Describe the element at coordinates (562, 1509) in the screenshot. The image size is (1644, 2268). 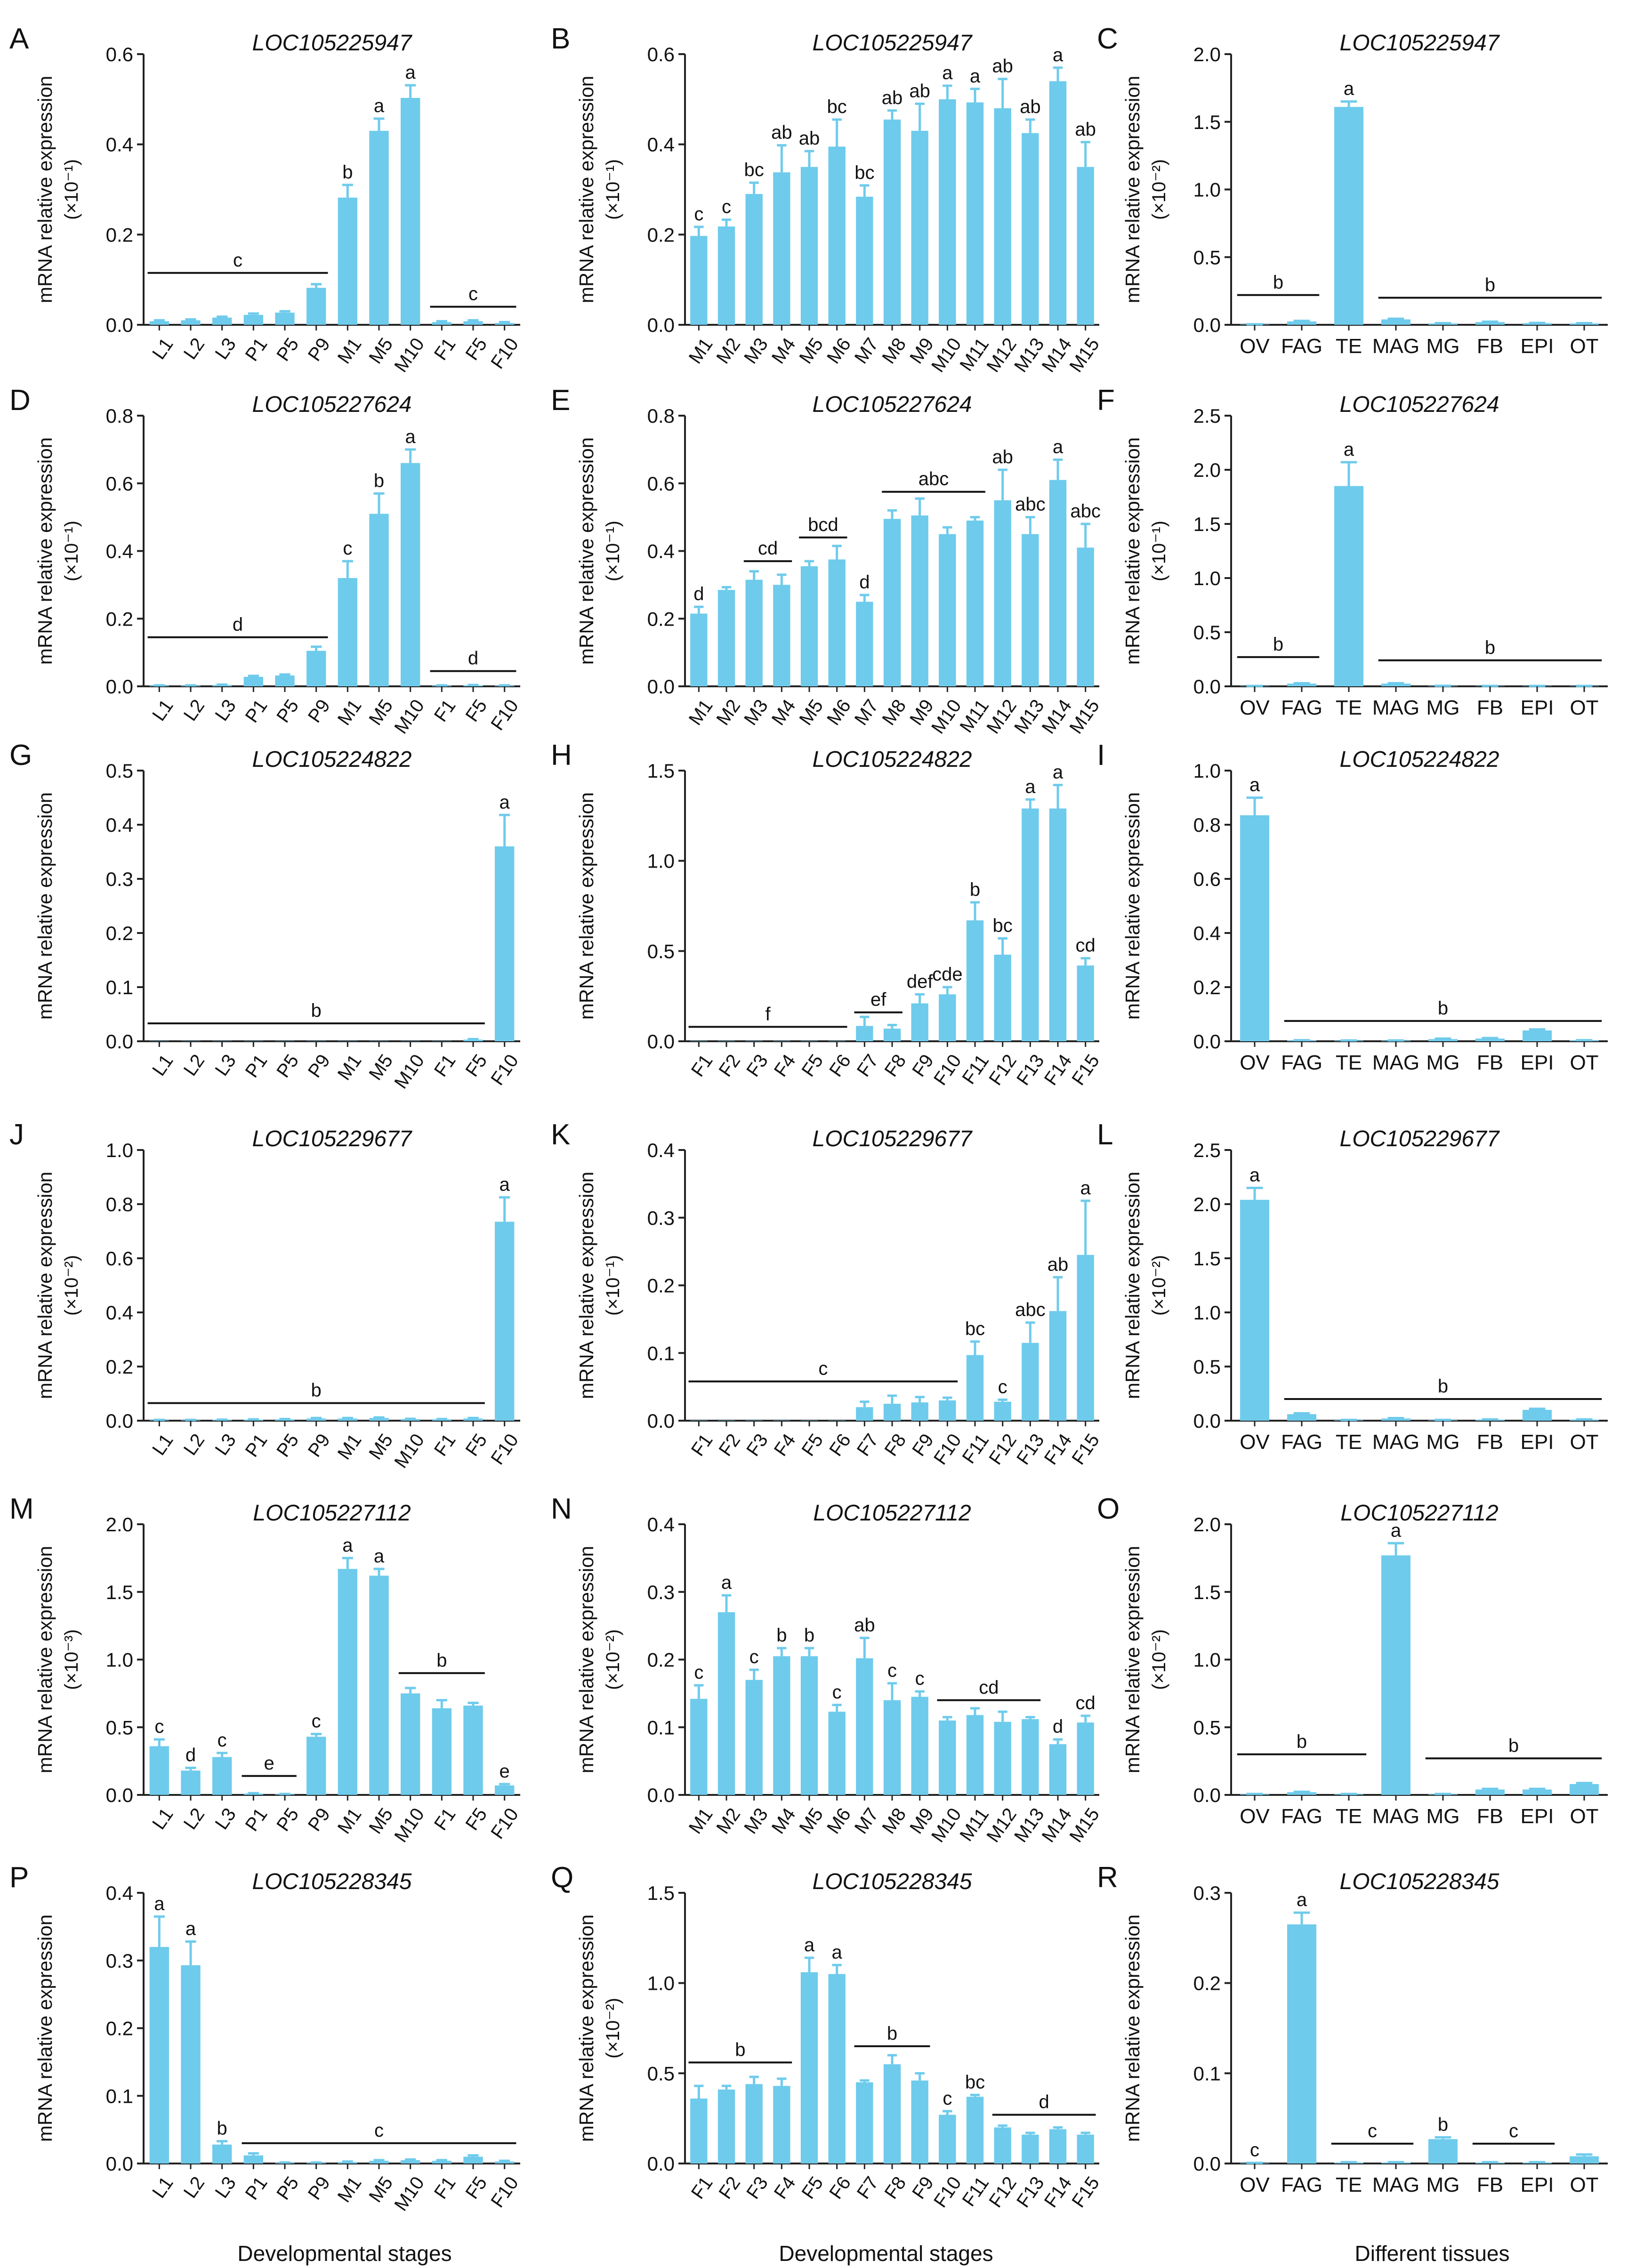
I see `panel-letter: N` at that location.